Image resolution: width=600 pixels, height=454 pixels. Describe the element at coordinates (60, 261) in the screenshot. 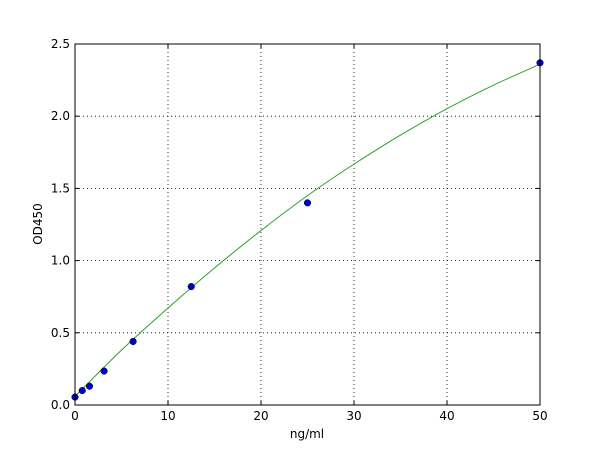

I see `y-tick-label: 1.0` at that location.